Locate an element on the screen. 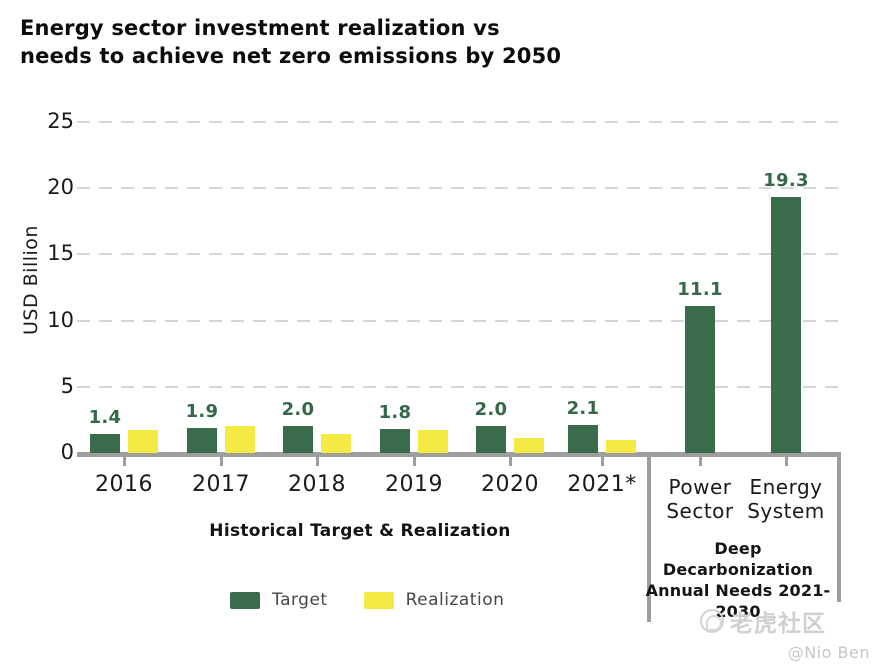 This screenshot has width=872, height=666. target-value-label-2021*: 2.1 is located at coordinates (583, 408).